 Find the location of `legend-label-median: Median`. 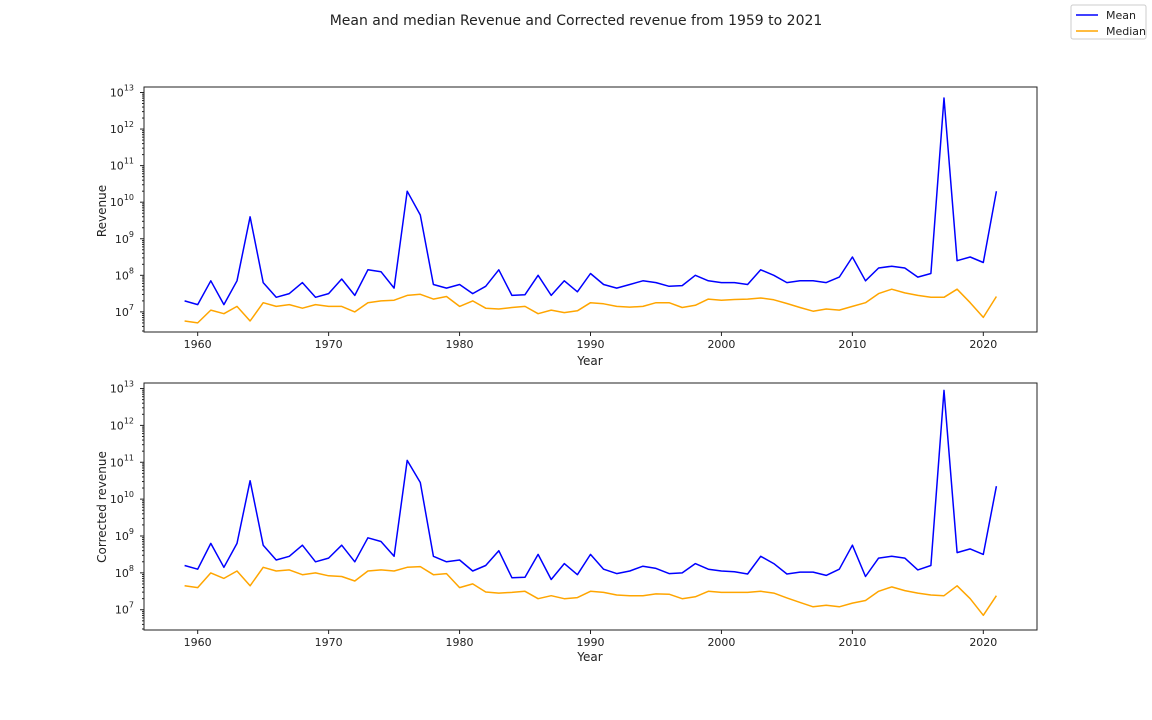

legend-label-median: Median is located at coordinates (1126, 31).